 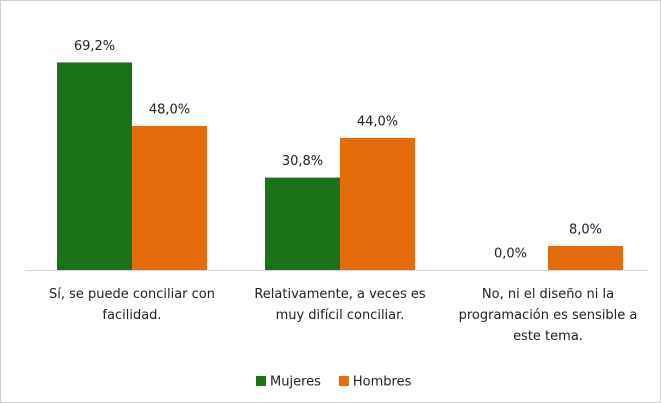 I want to click on data-label: 69,2%, so click(x=94, y=46).